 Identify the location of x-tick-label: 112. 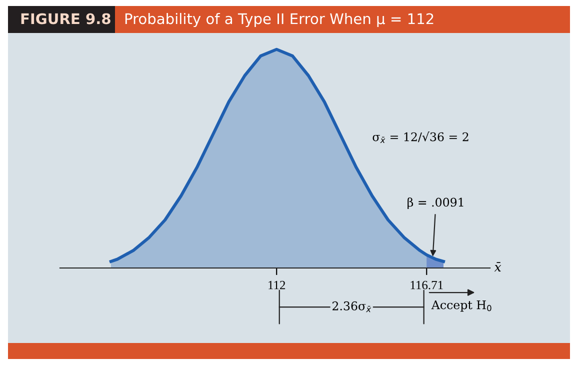
(277, 285).